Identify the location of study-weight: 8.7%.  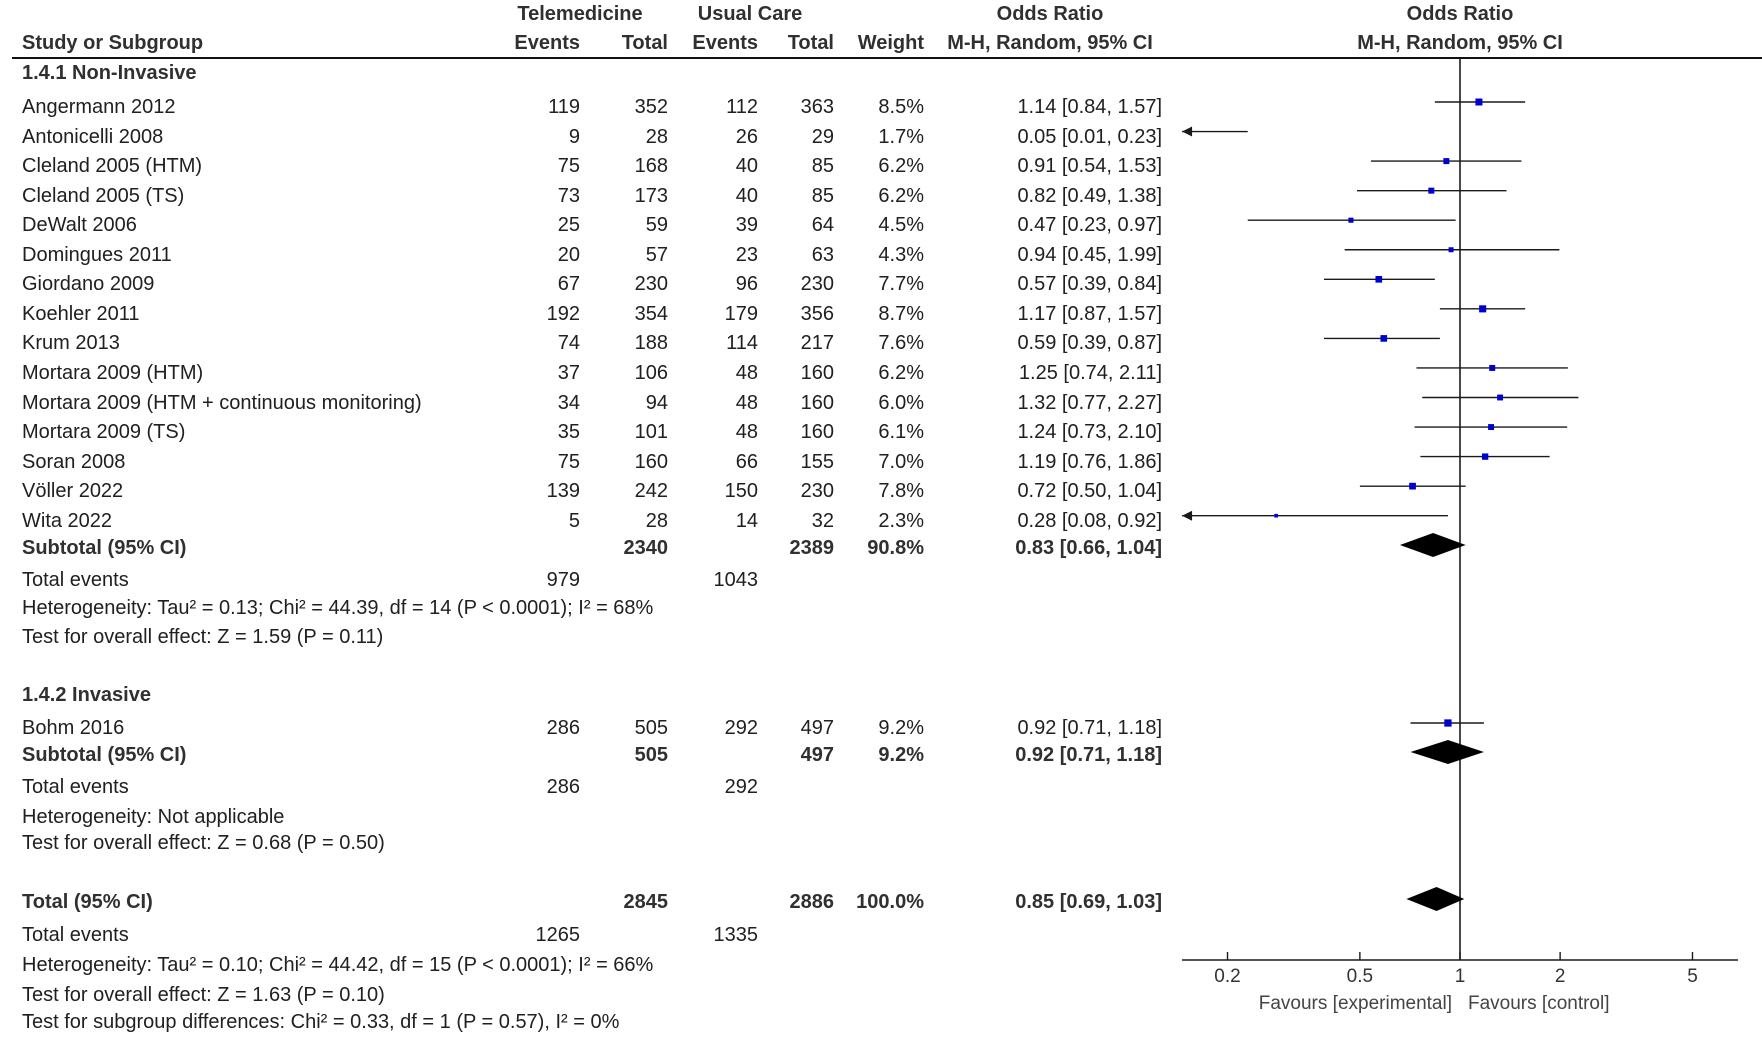
(901, 313).